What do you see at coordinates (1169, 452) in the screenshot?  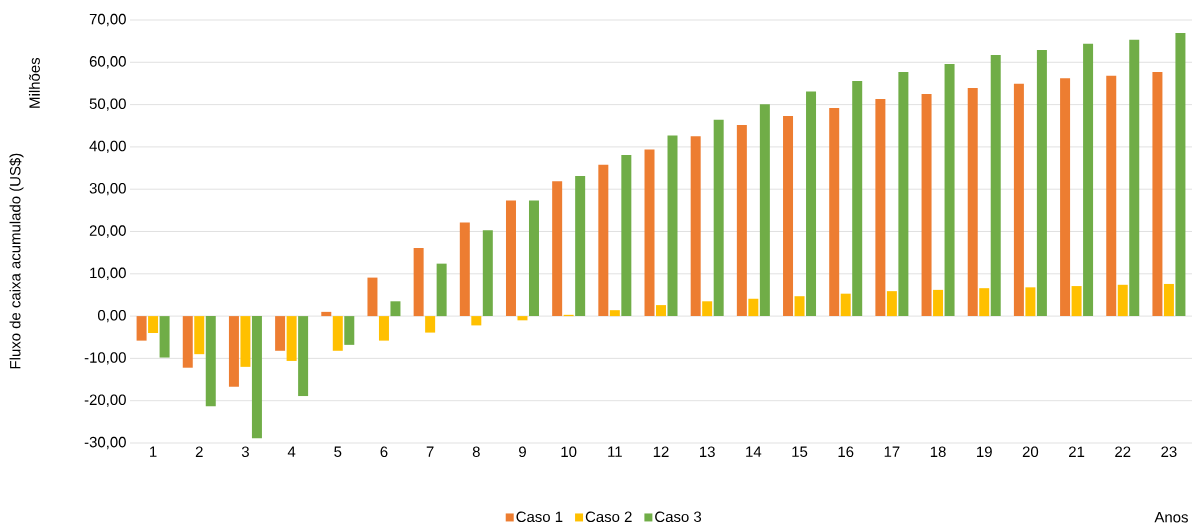 I see `x-tick-label: 23` at bounding box center [1169, 452].